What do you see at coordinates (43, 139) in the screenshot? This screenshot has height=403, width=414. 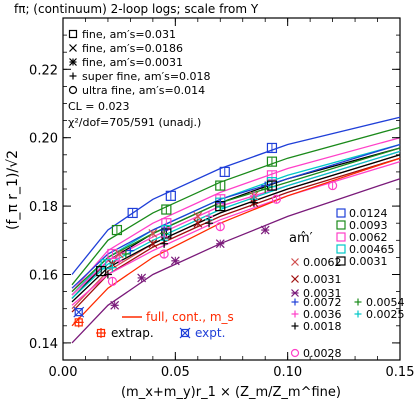 I see `y-tick-label: 0.20` at bounding box center [43, 139].